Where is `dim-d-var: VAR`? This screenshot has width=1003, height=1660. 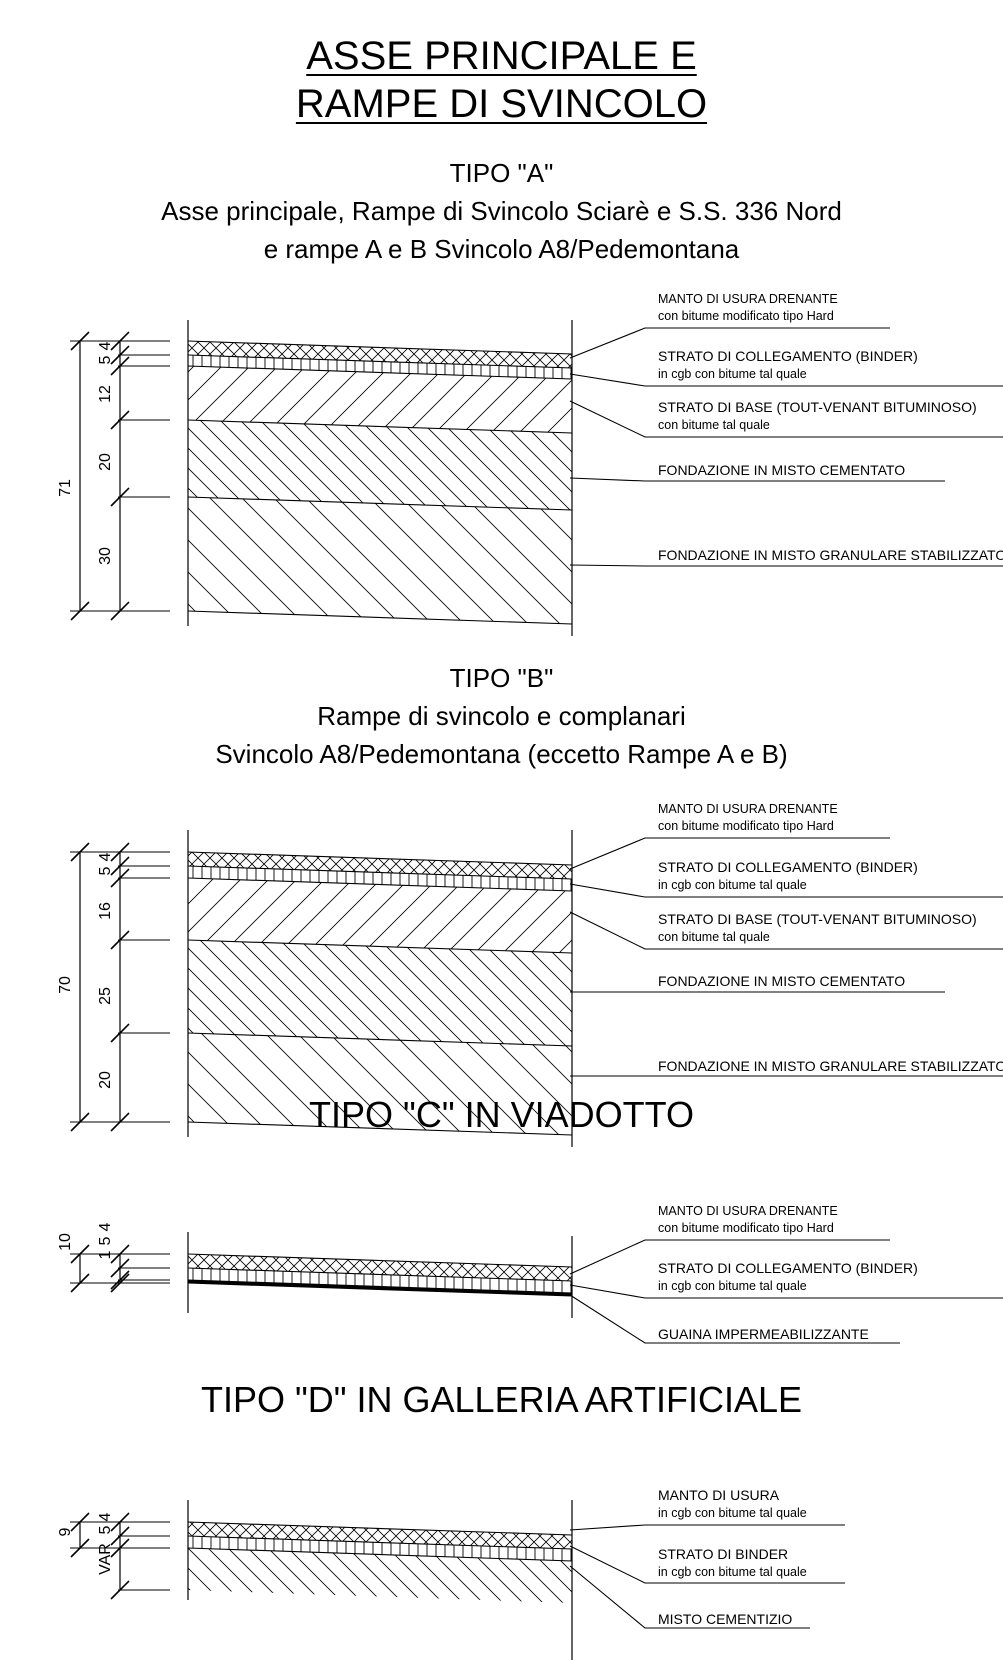 dim-d-var: VAR is located at coordinates (105, 1559).